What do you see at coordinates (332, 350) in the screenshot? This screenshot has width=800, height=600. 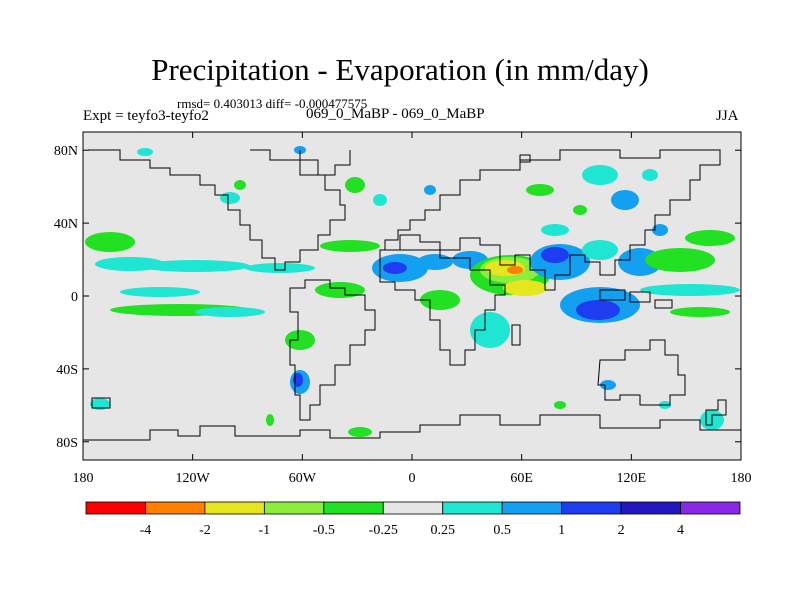 I see `coastline-south-america` at bounding box center [332, 350].